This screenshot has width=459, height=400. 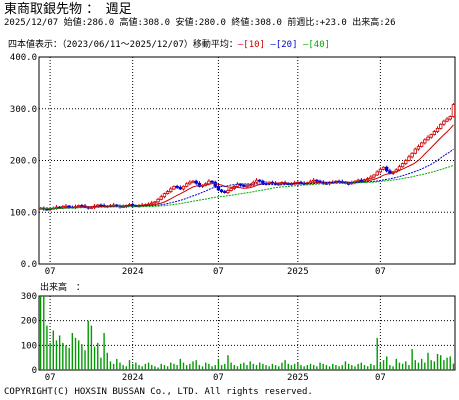 I want to click on price-y-tick-label: 300.0, so click(x=23, y=110).